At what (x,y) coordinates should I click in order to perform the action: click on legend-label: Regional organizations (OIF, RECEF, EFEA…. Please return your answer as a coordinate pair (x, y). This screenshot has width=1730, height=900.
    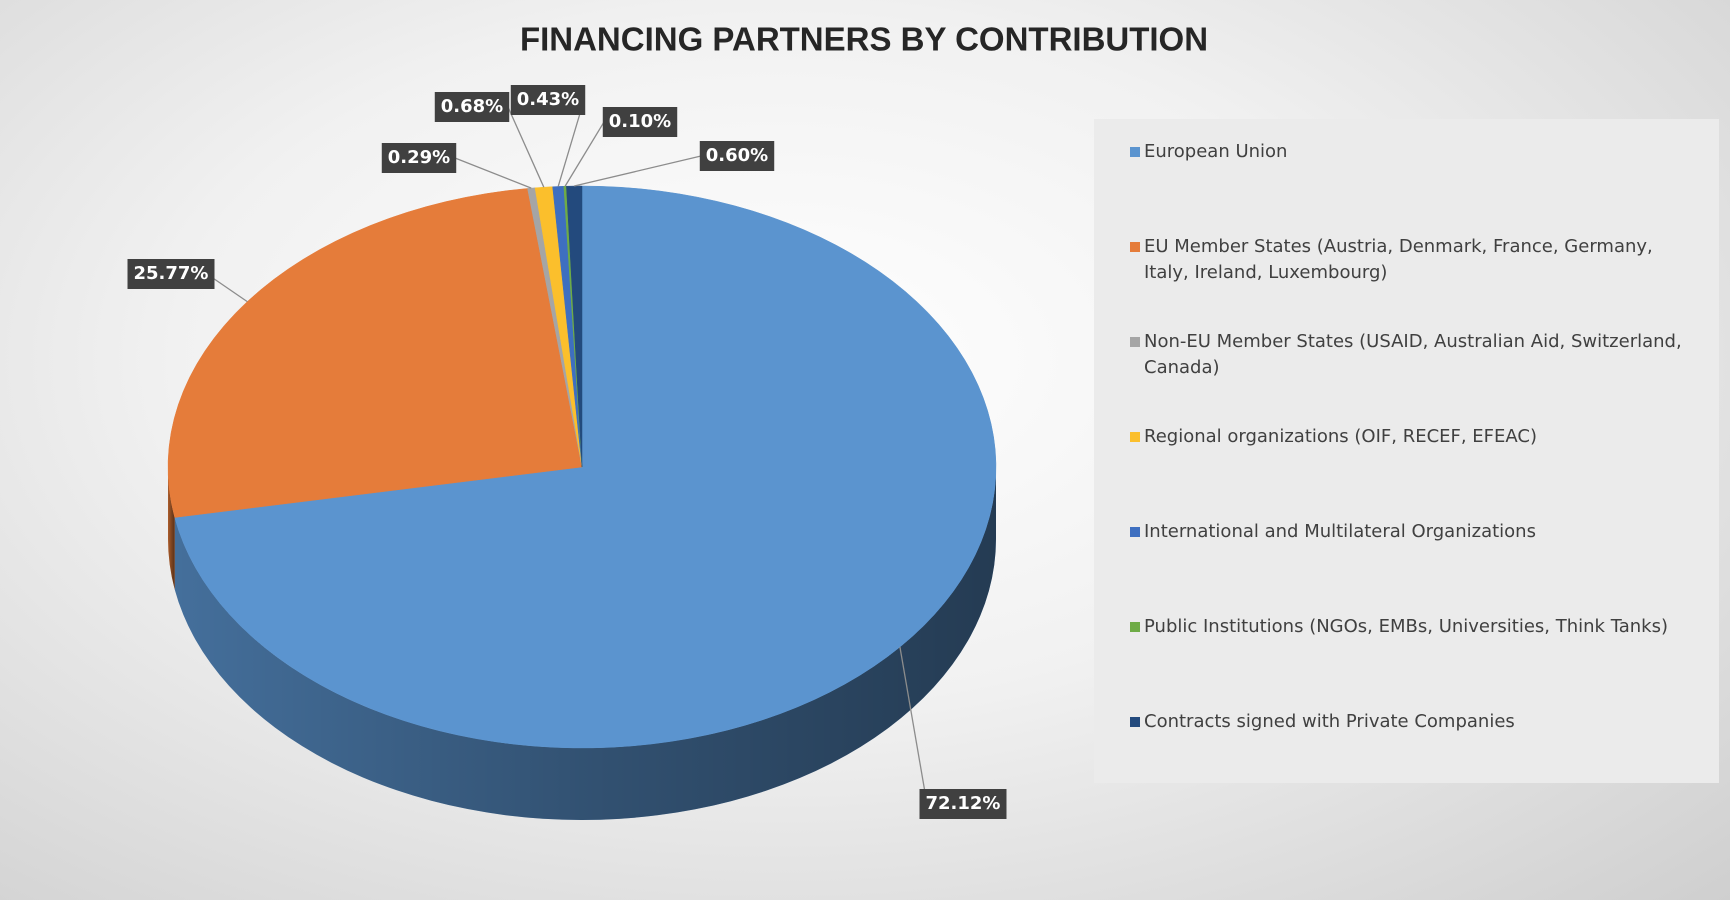
    Looking at the image, I should click on (1340, 436).